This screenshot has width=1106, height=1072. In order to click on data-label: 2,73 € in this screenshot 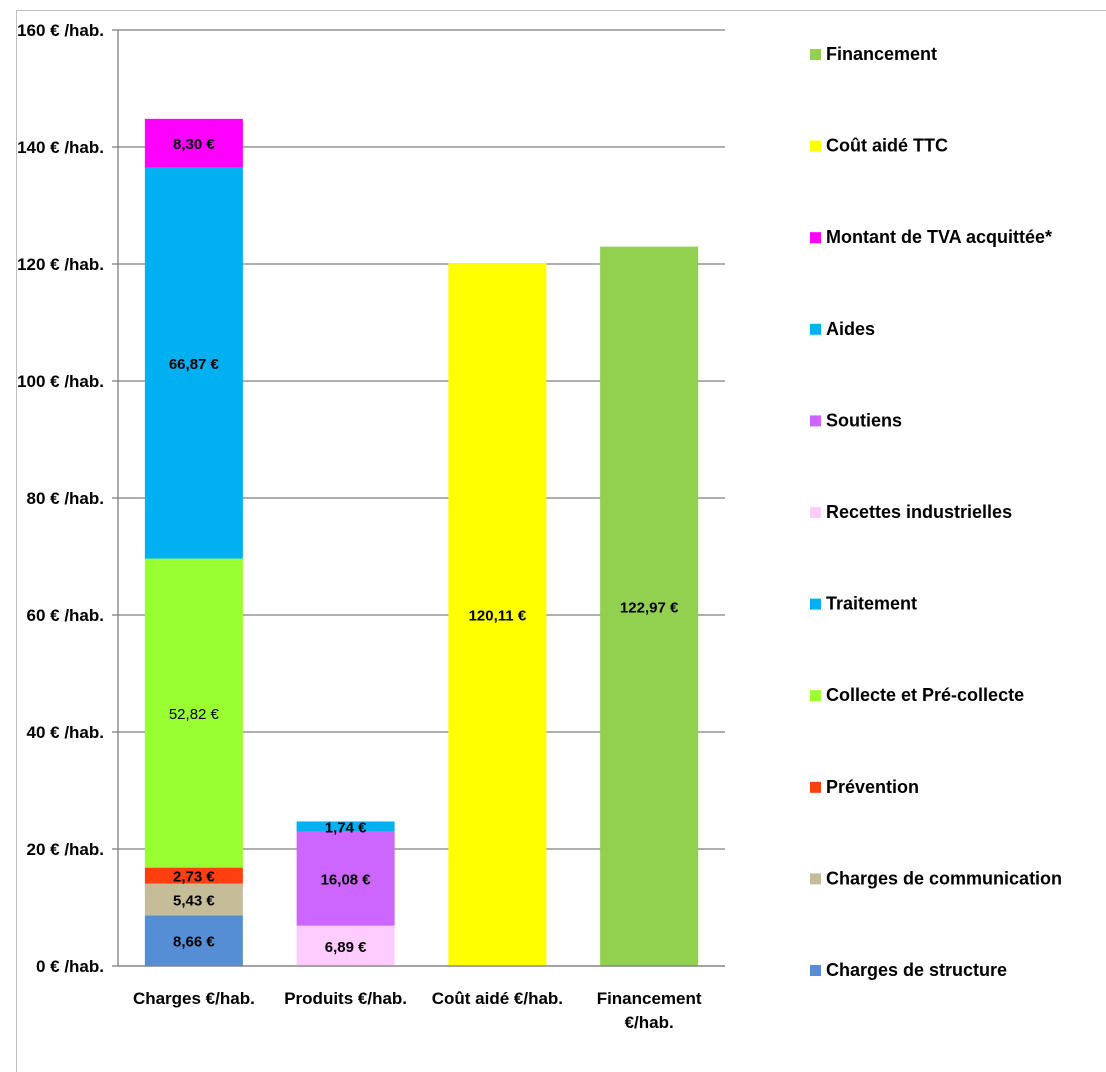, I will do `click(194, 877)`.